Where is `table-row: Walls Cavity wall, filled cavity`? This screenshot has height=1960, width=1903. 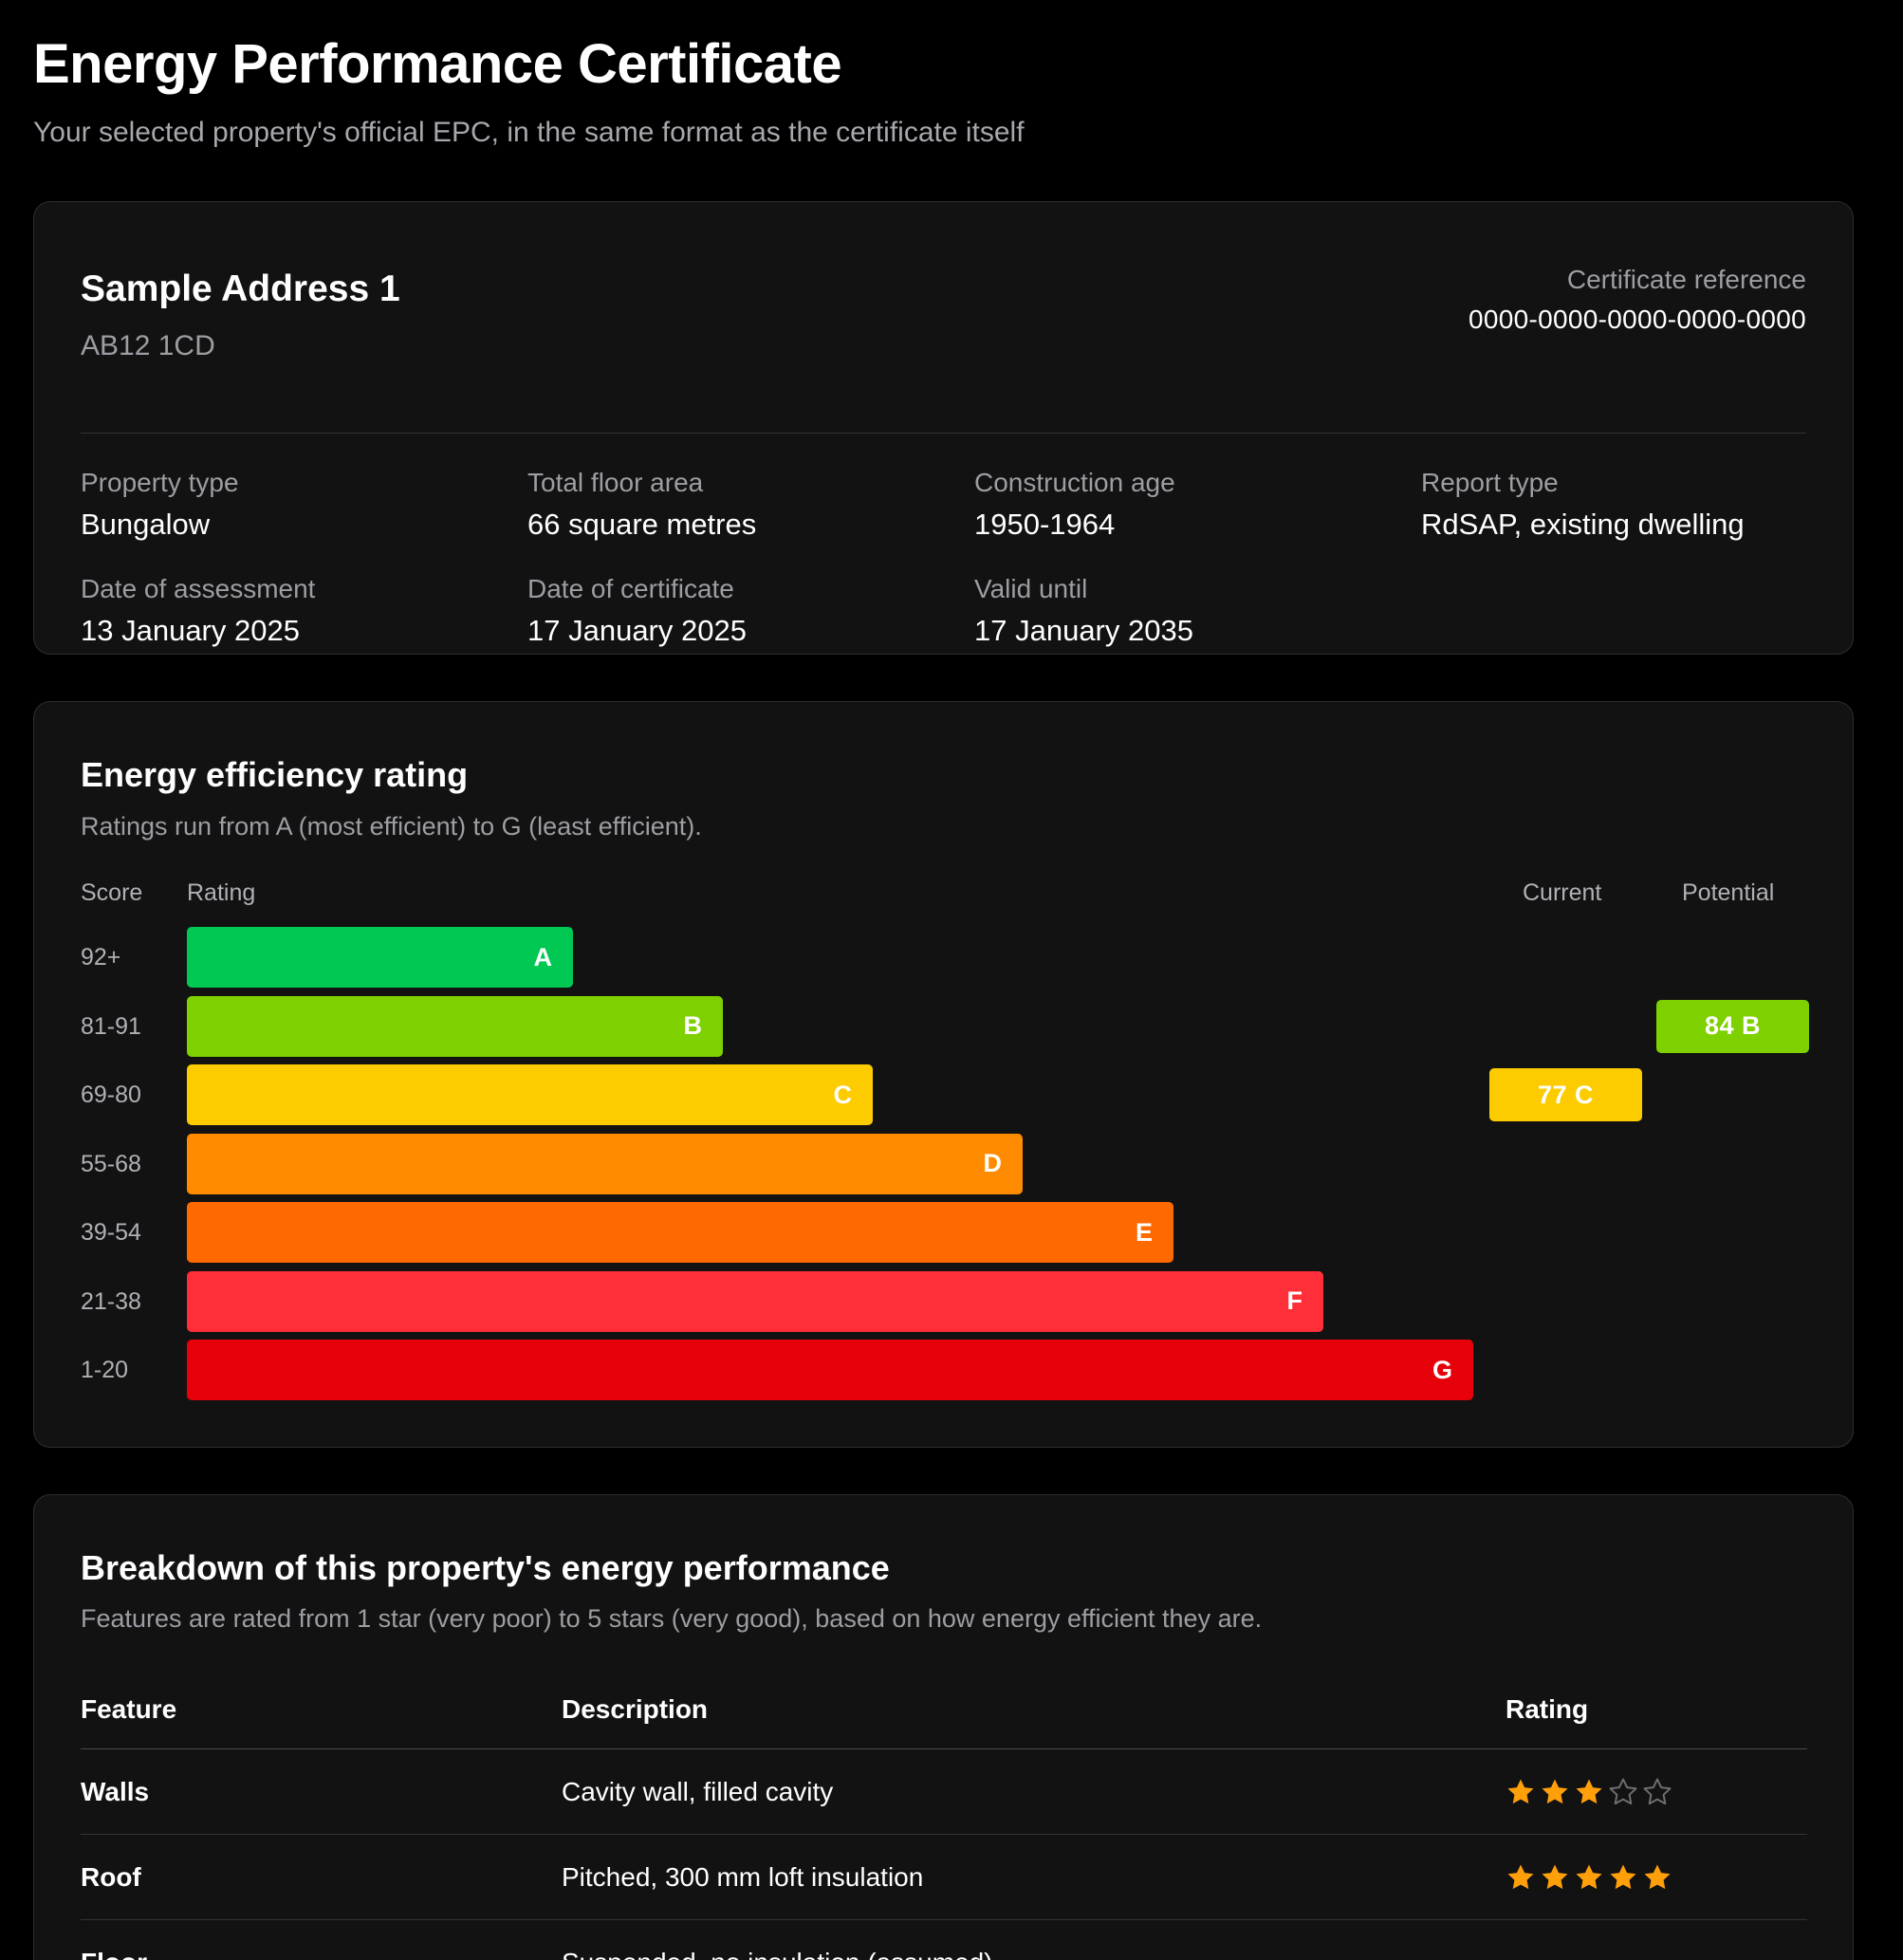 table-row: Walls Cavity wall, filled cavity is located at coordinates (944, 1792).